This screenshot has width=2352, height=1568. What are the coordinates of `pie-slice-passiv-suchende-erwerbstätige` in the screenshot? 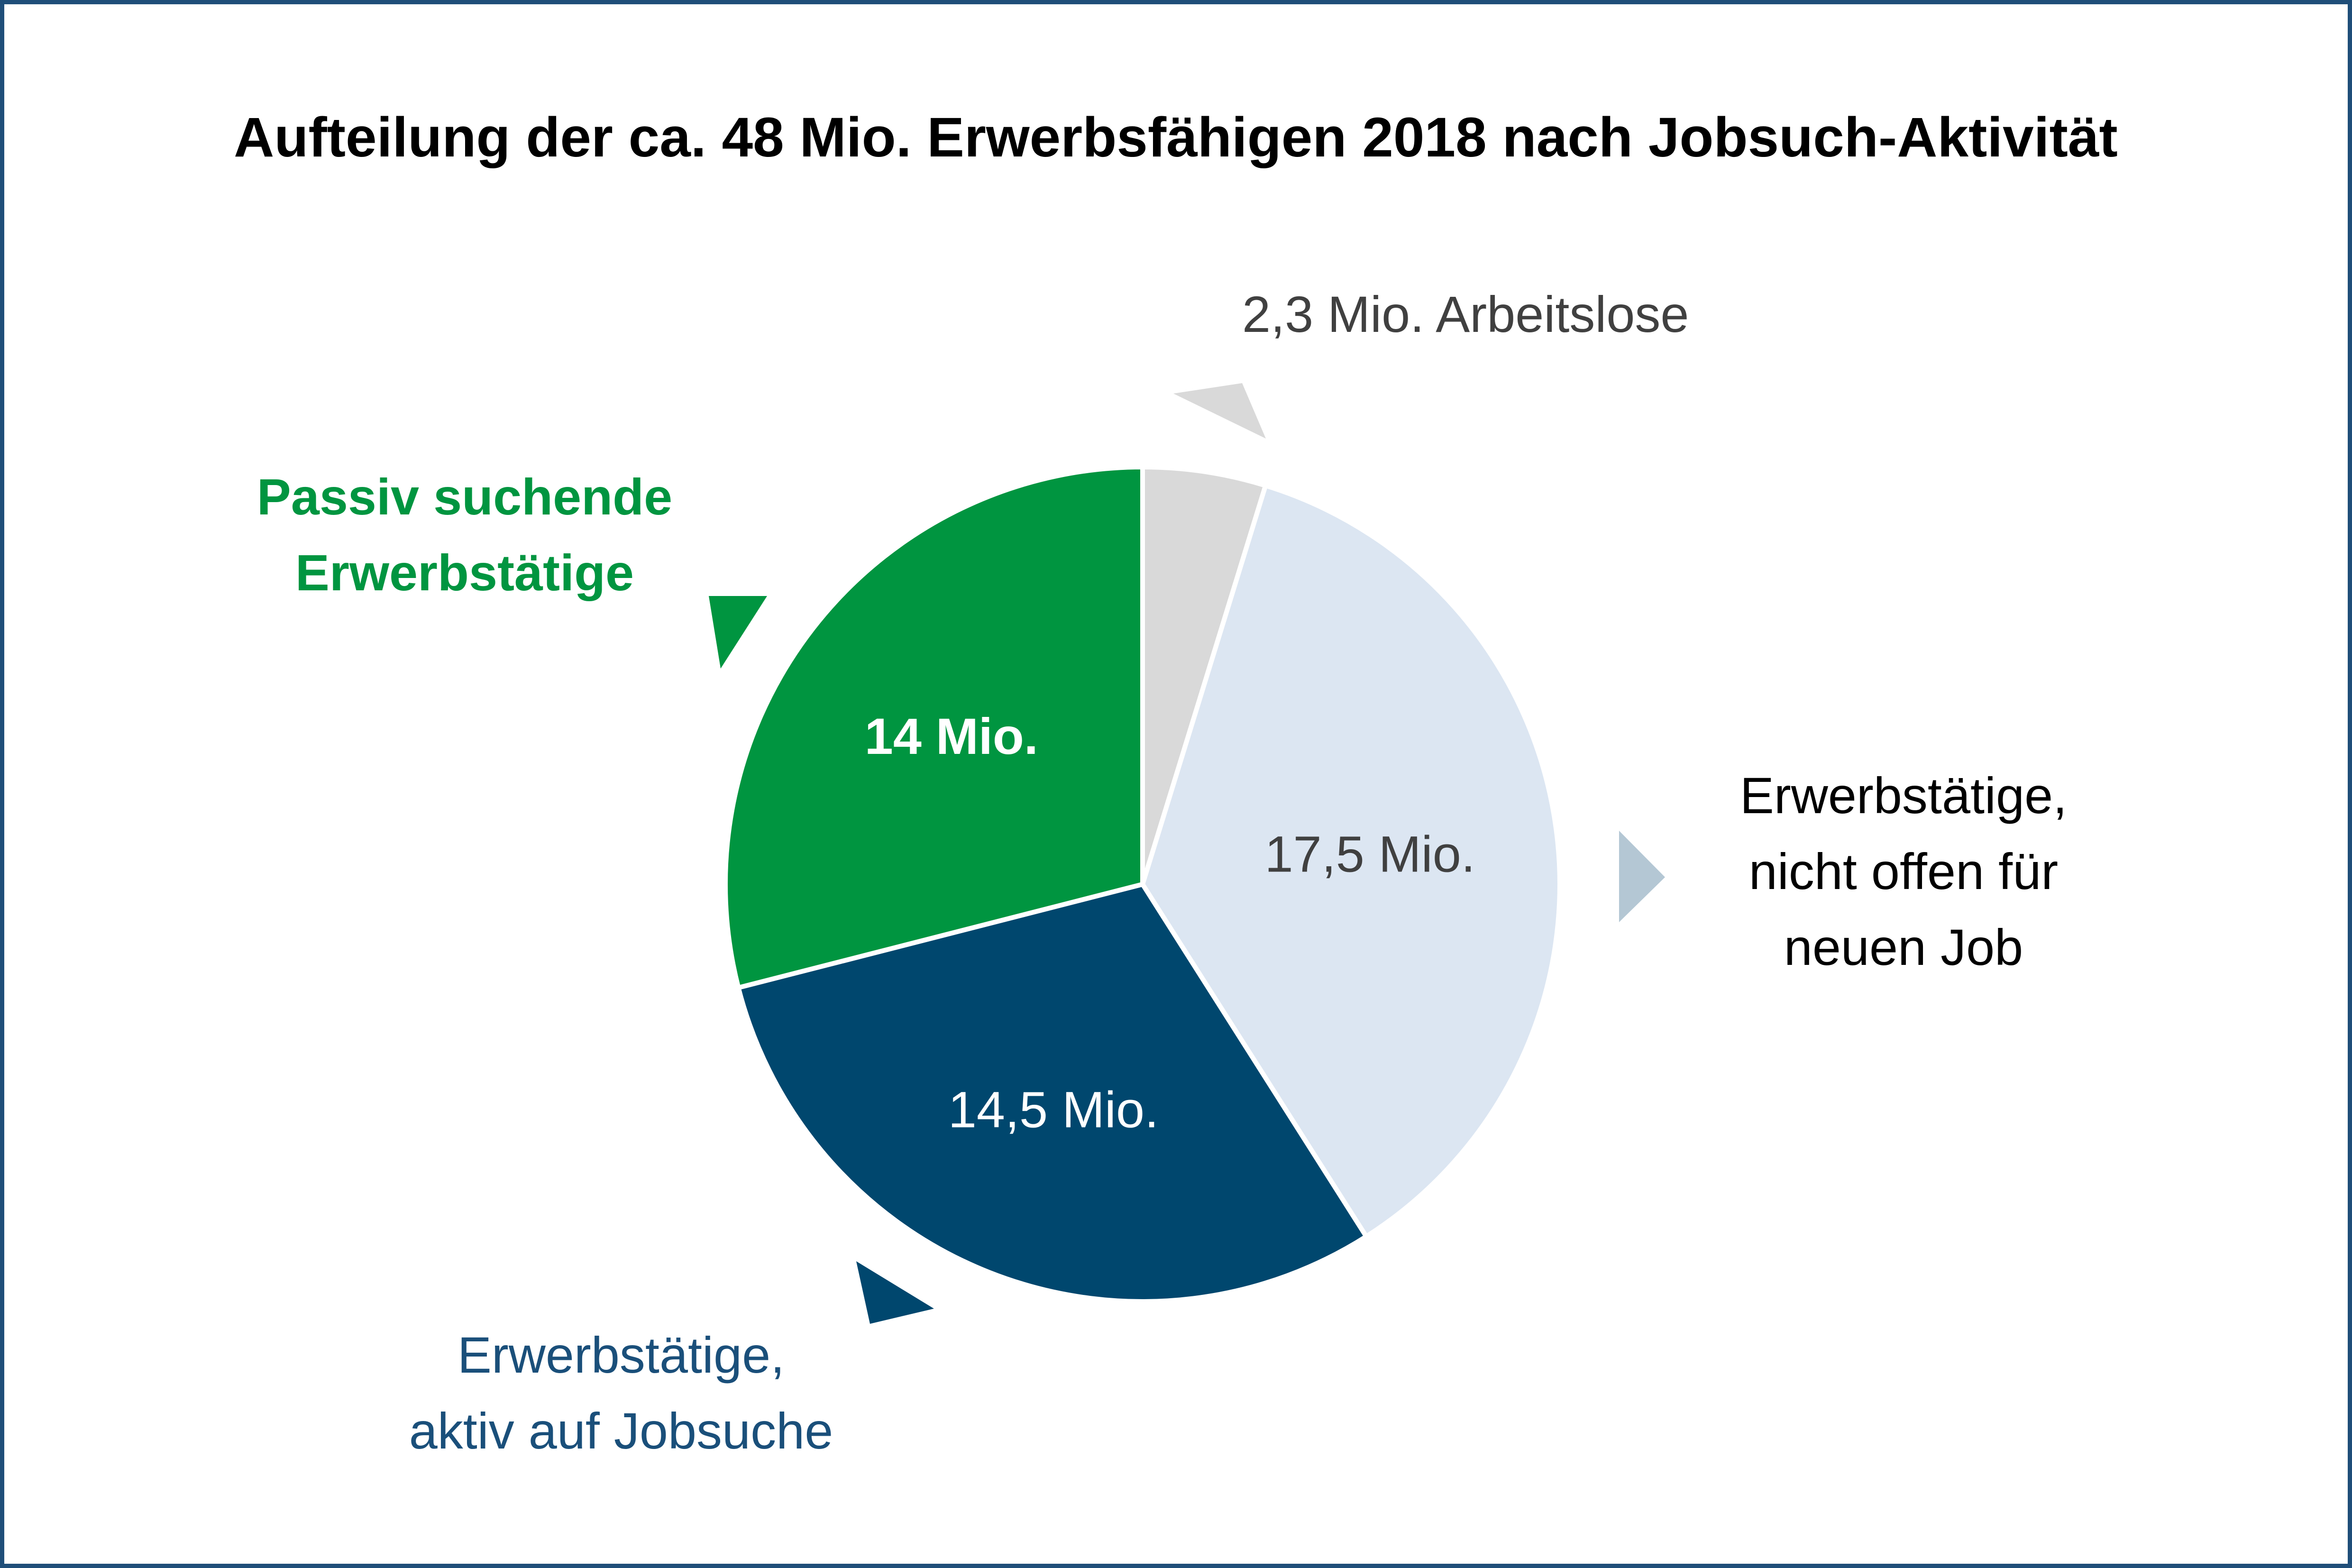 It's located at (934, 727).